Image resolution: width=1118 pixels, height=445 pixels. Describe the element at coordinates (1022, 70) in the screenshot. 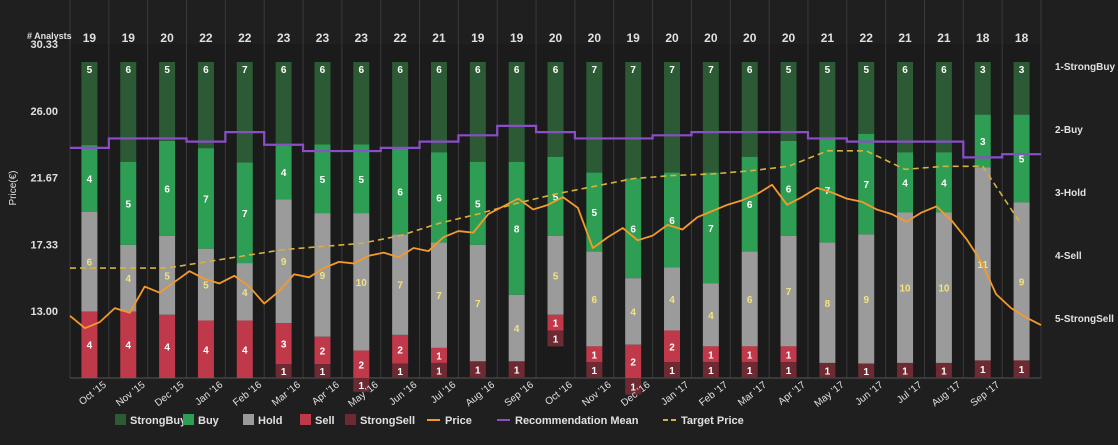

I see `bar-segment-label: 3` at that location.